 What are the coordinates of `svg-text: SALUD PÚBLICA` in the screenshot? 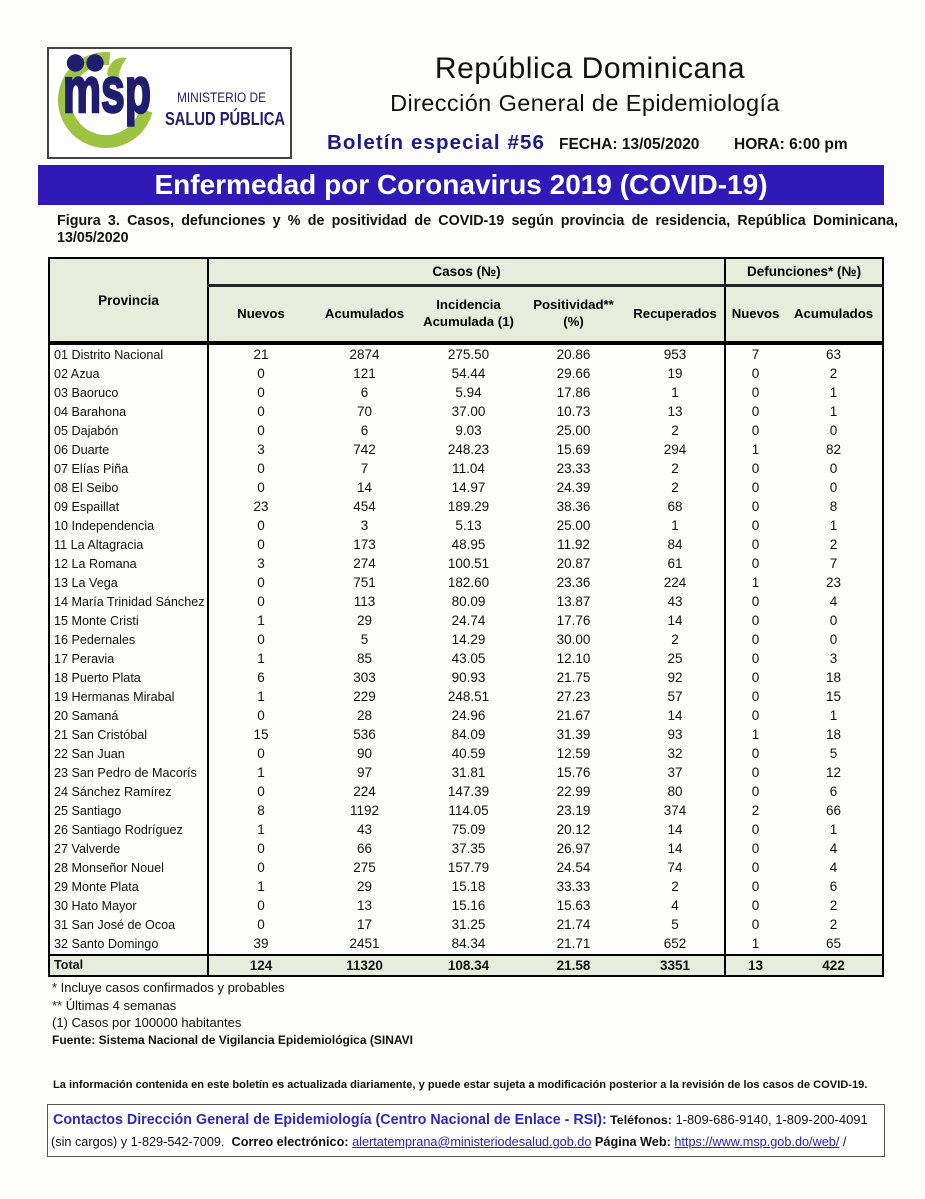 It's located at (225, 118).